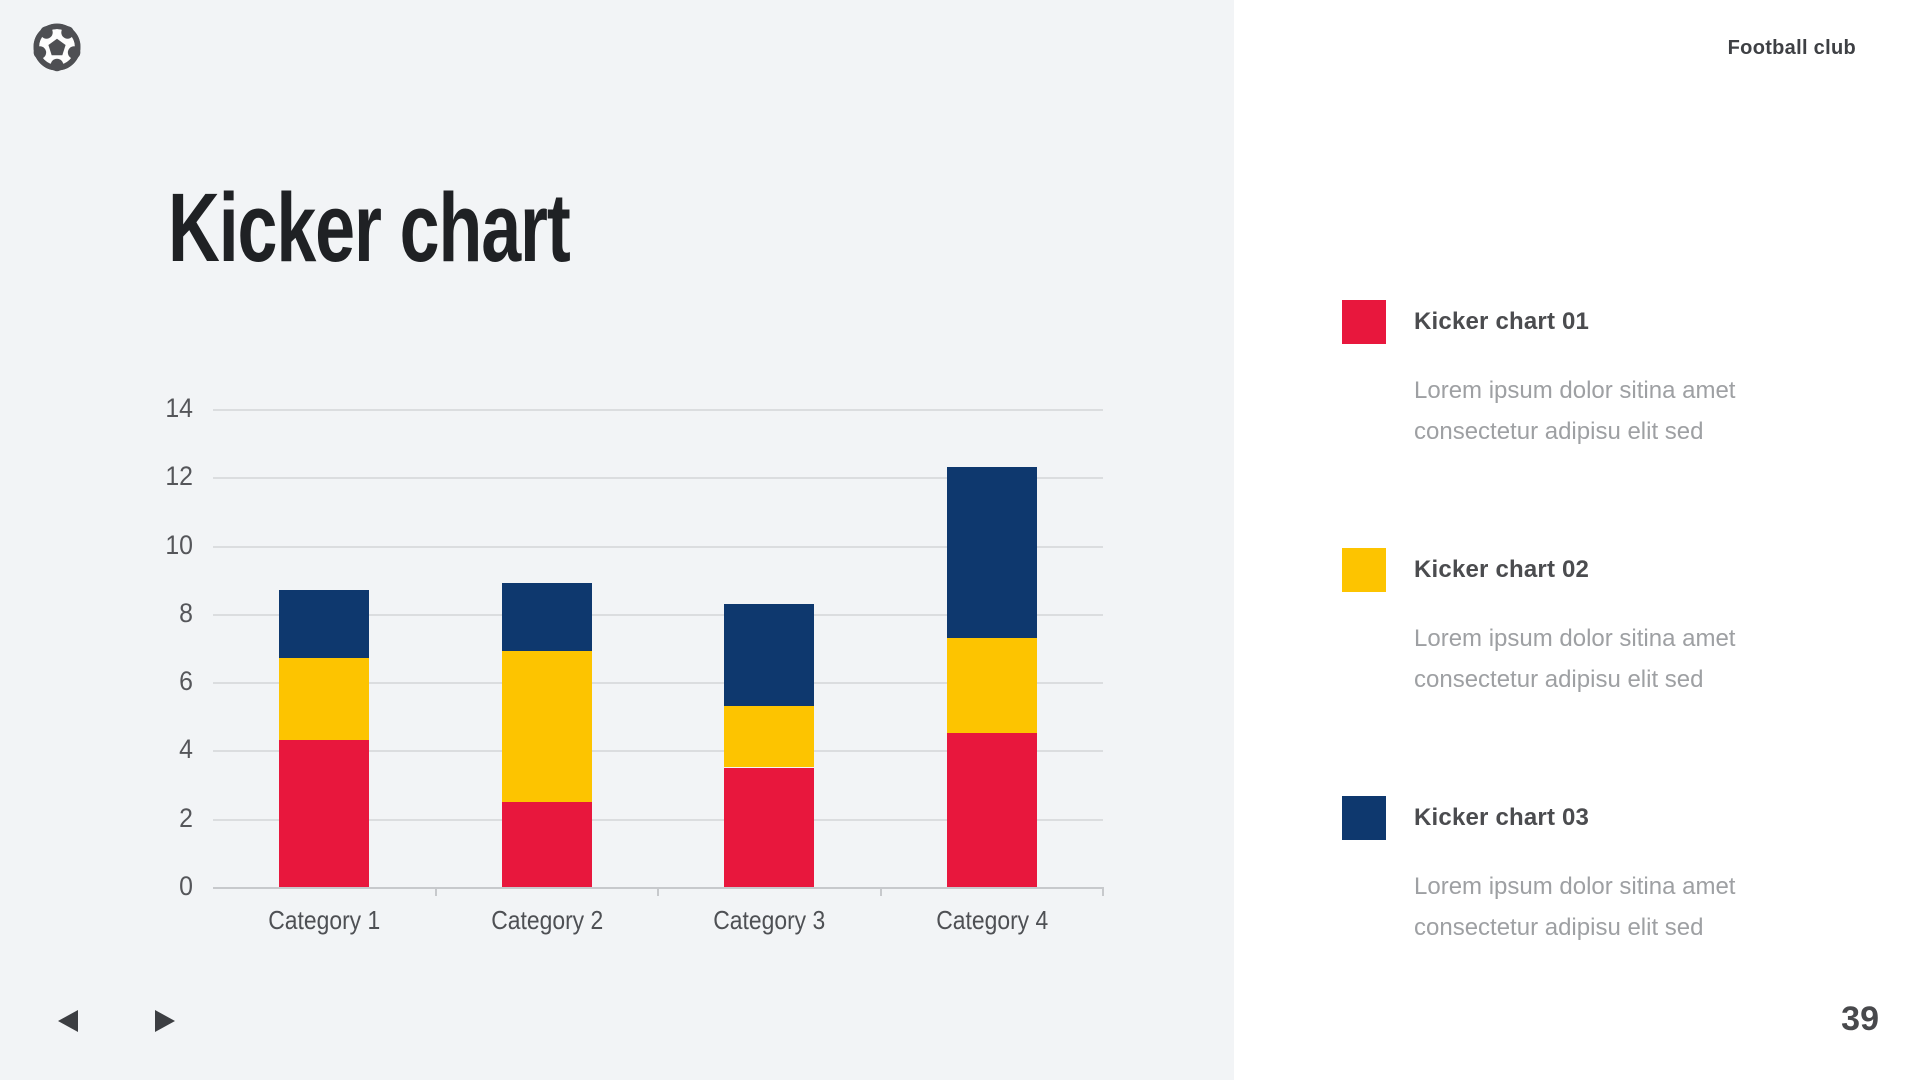 This screenshot has height=1080, width=1920. What do you see at coordinates (186, 612) in the screenshot?
I see `y-axis-label: 8` at bounding box center [186, 612].